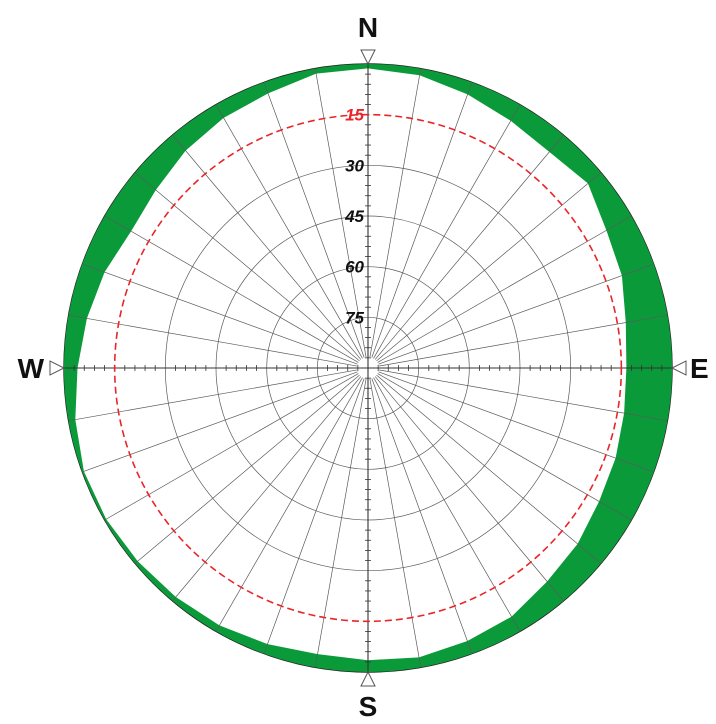  What do you see at coordinates (368, 27) in the screenshot?
I see `north-label: N` at bounding box center [368, 27].